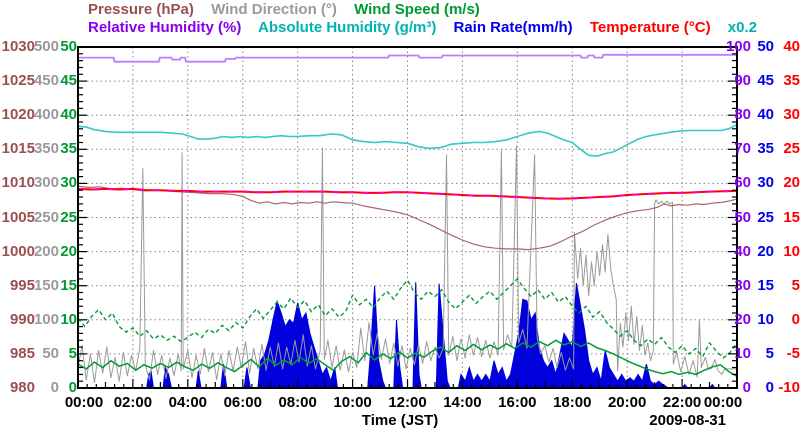 The height and width of the screenshot is (434, 800). Describe the element at coordinates (46, 46) in the screenshot. I see `left-tick-label-wind-direction: 500` at that location.